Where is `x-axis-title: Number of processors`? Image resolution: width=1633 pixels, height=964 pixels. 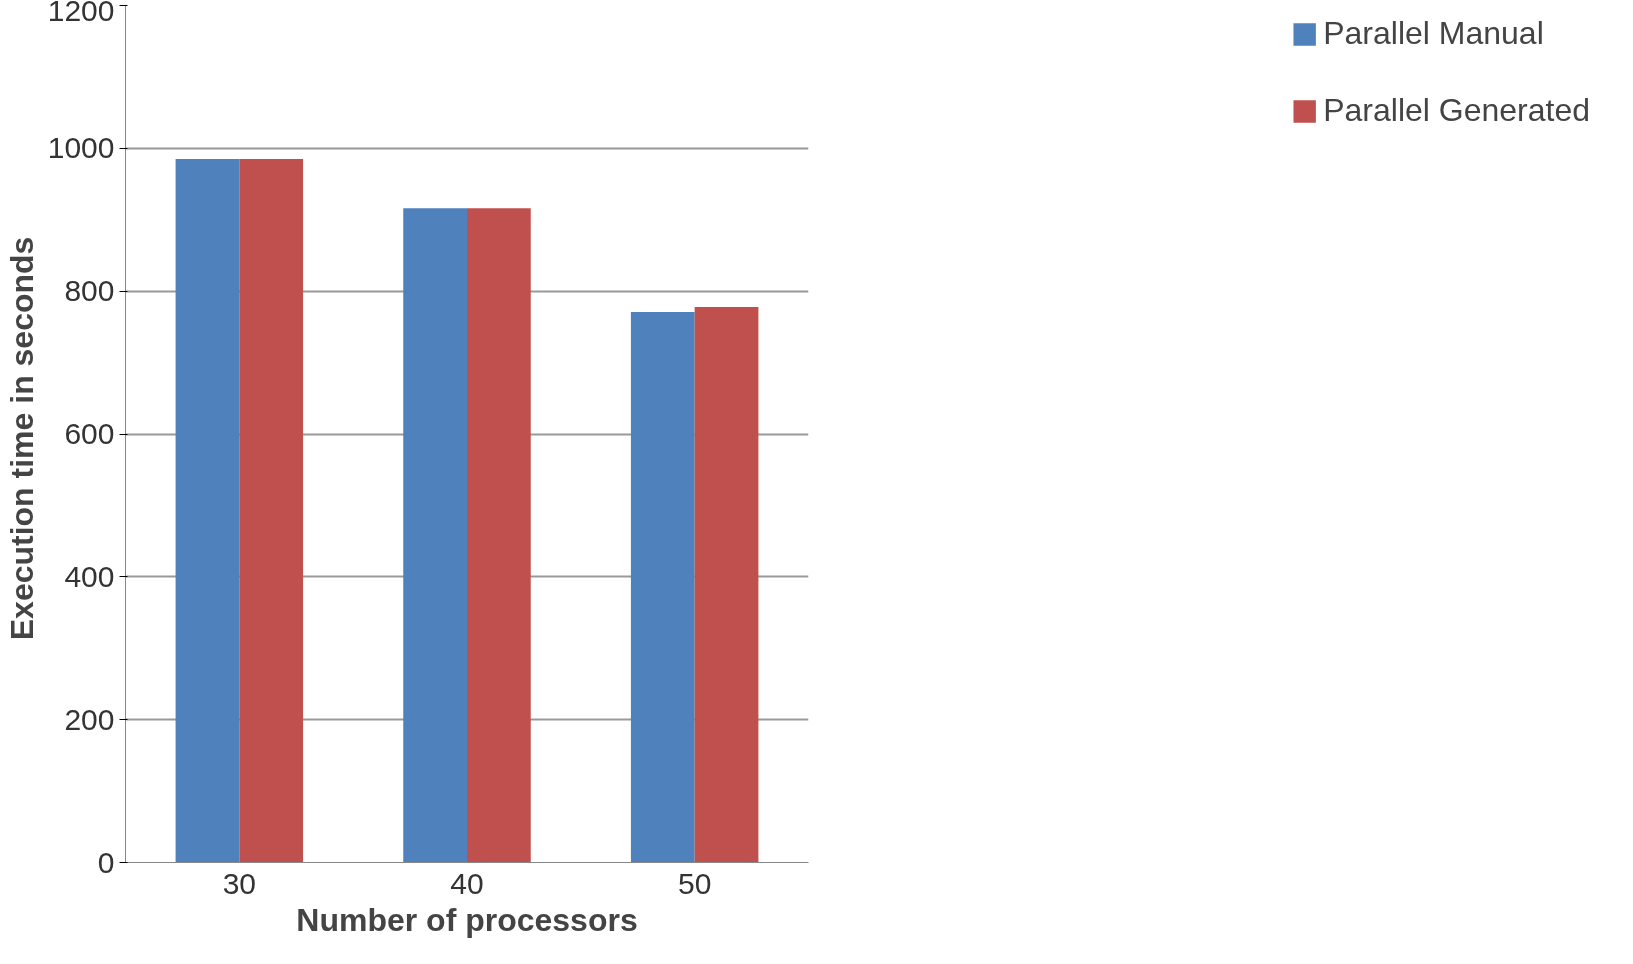 x-axis-title: Number of processors is located at coordinates (467, 919).